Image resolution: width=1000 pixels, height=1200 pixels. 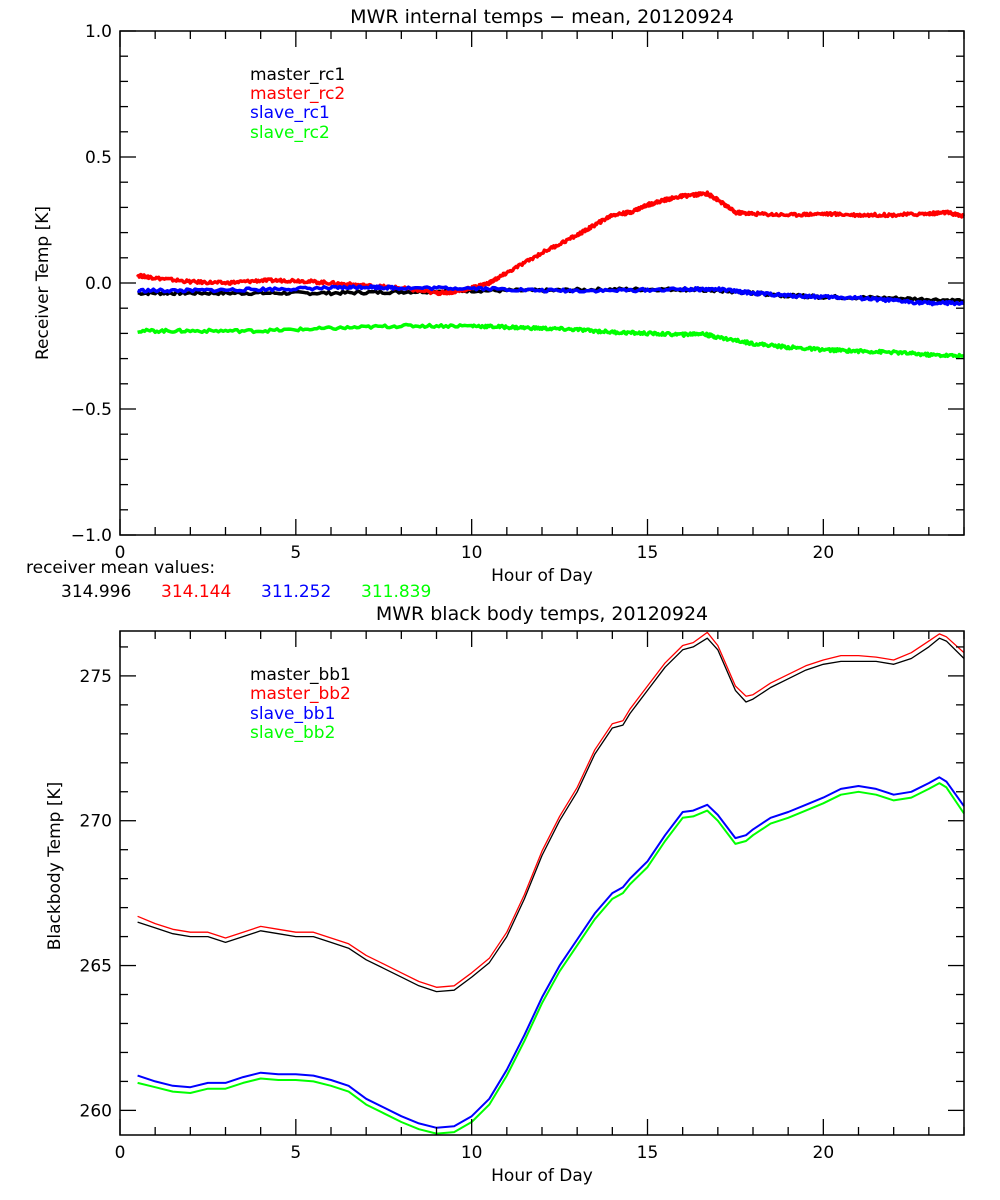 I want to click on y-tick-label: 0.5, so click(x=98, y=158).